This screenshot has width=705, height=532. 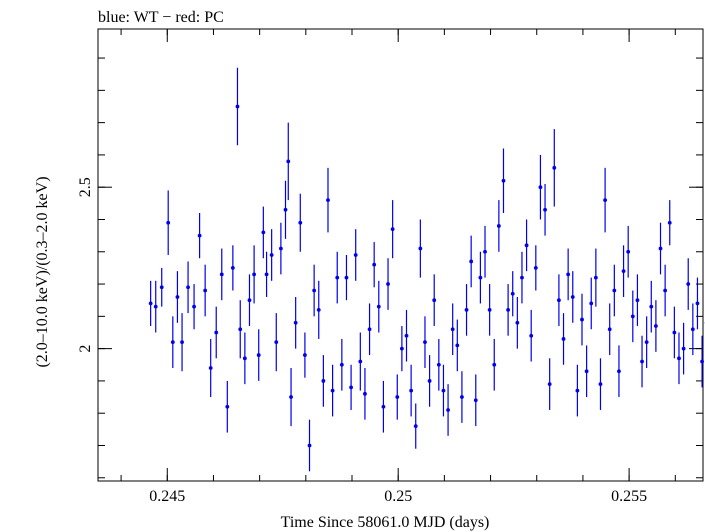 What do you see at coordinates (385, 522) in the screenshot?
I see `x-axis-label: Time Since 58061.0 MJD (days)` at bounding box center [385, 522].